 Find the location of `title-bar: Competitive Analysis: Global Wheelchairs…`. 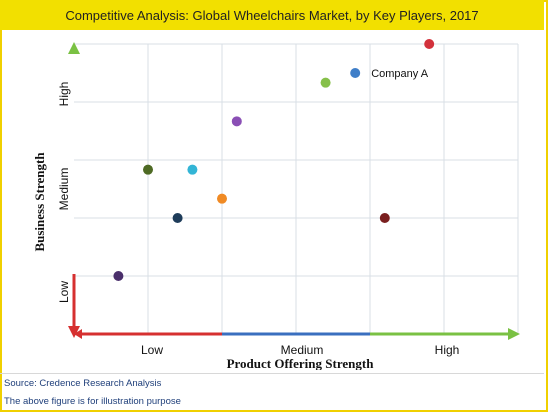

title-bar: Competitive Analysis: Global Wheelchairs… is located at coordinates (272, 15).